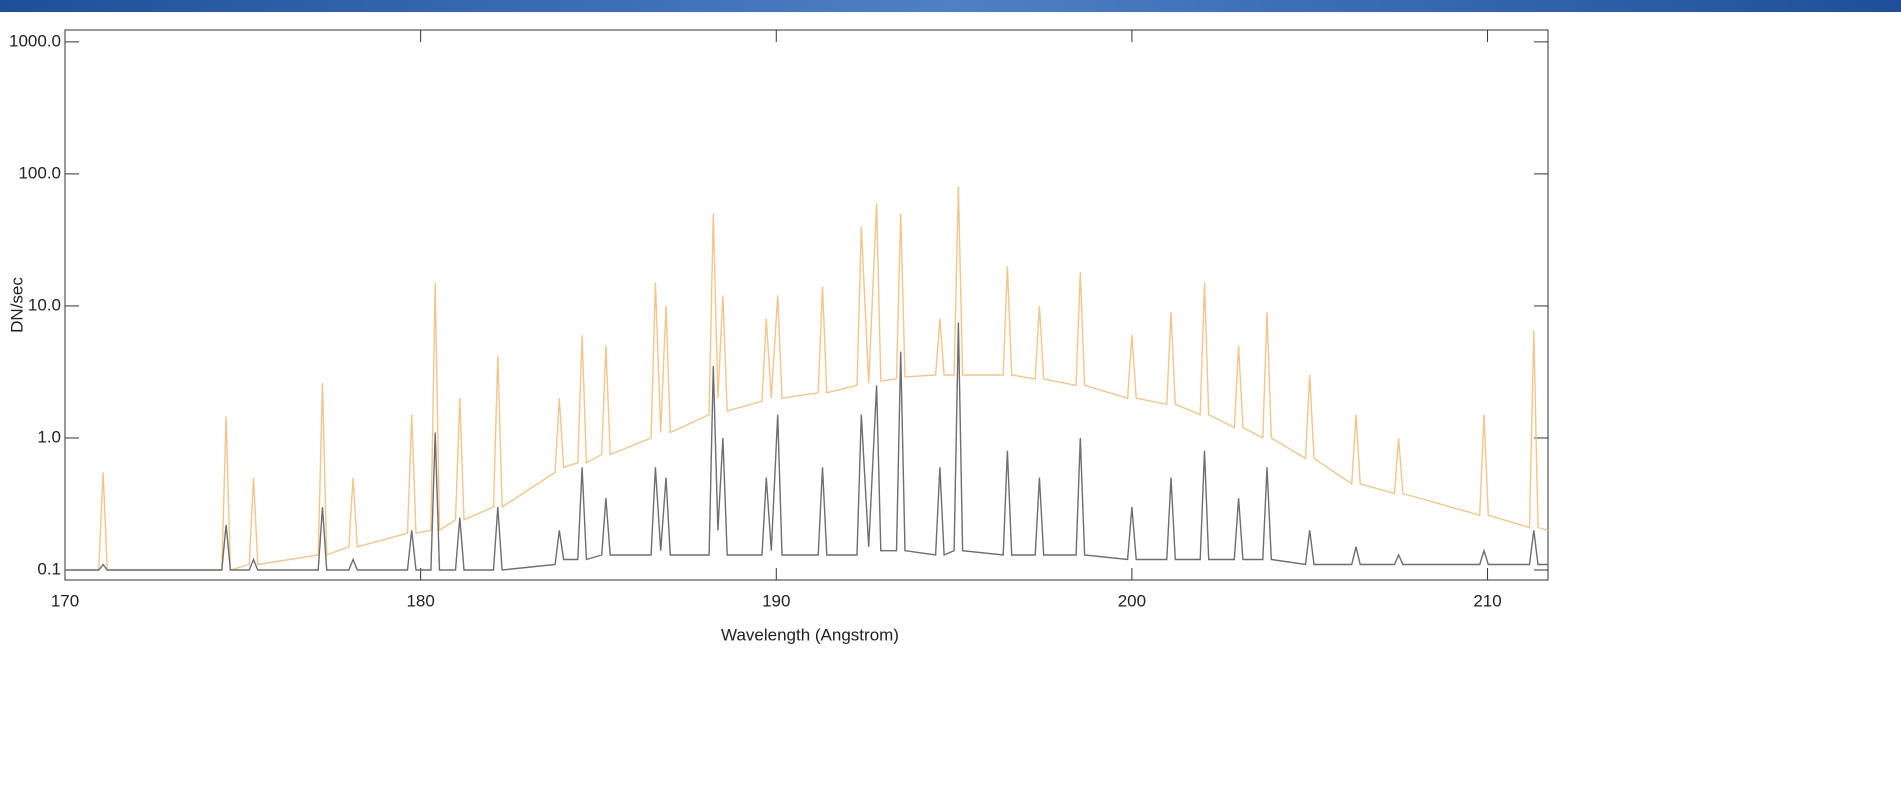 This screenshot has height=807, width=1901. Describe the element at coordinates (65, 600) in the screenshot. I see `x-tick-label: 170` at that location.